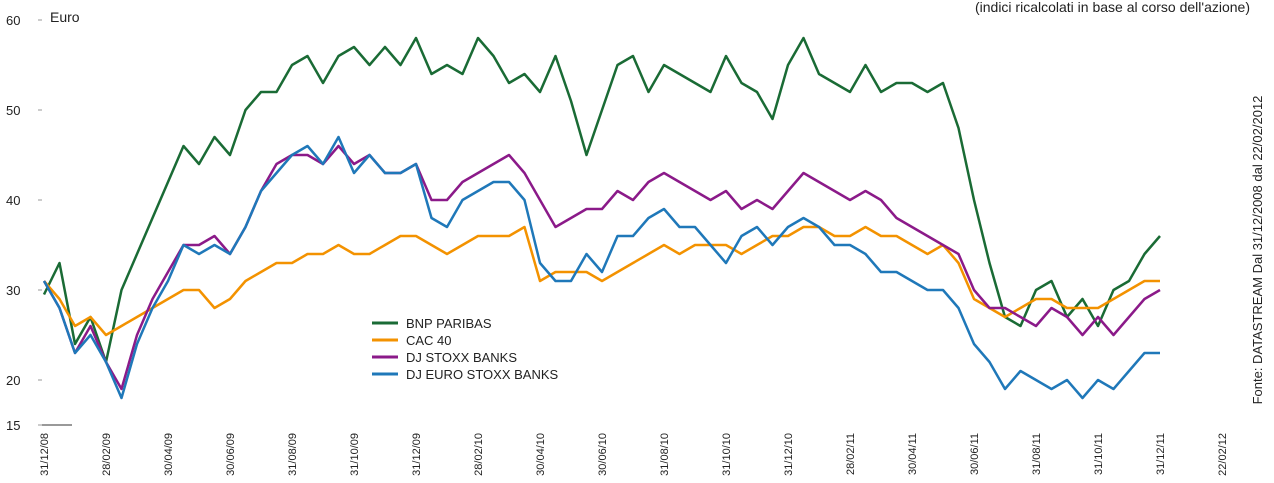 The image size is (1274, 483). Describe the element at coordinates (107, 454) in the screenshot. I see `x-tick-label: 28/02/09` at that location.